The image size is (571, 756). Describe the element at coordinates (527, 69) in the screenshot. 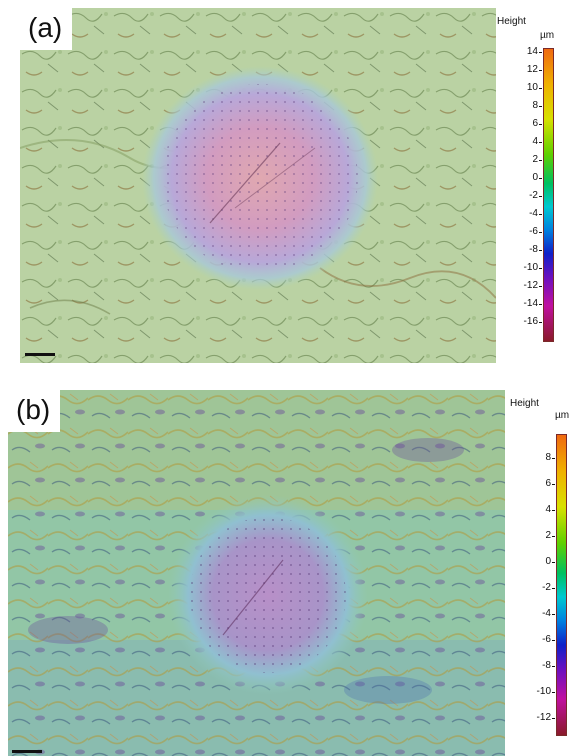

I see `colorbar-tick-label: 12` at that location.